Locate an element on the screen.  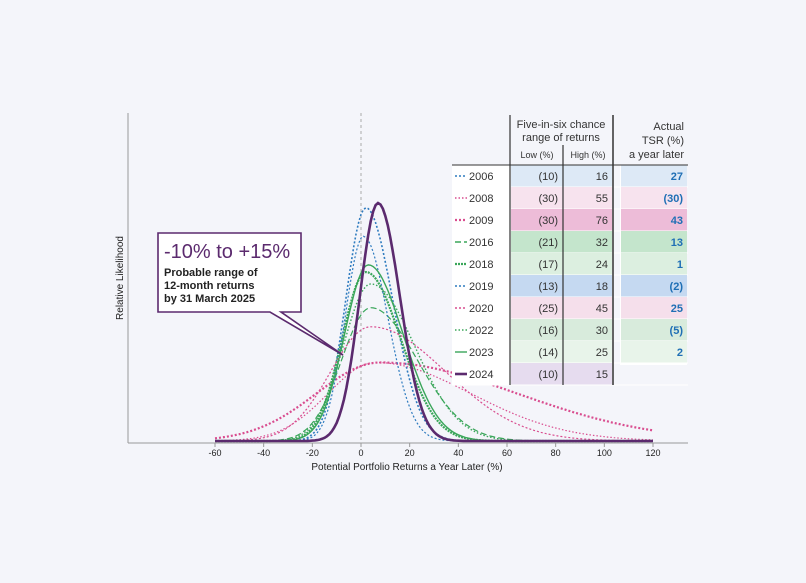
table-cell-year: 2023 is located at coordinates (481, 353).